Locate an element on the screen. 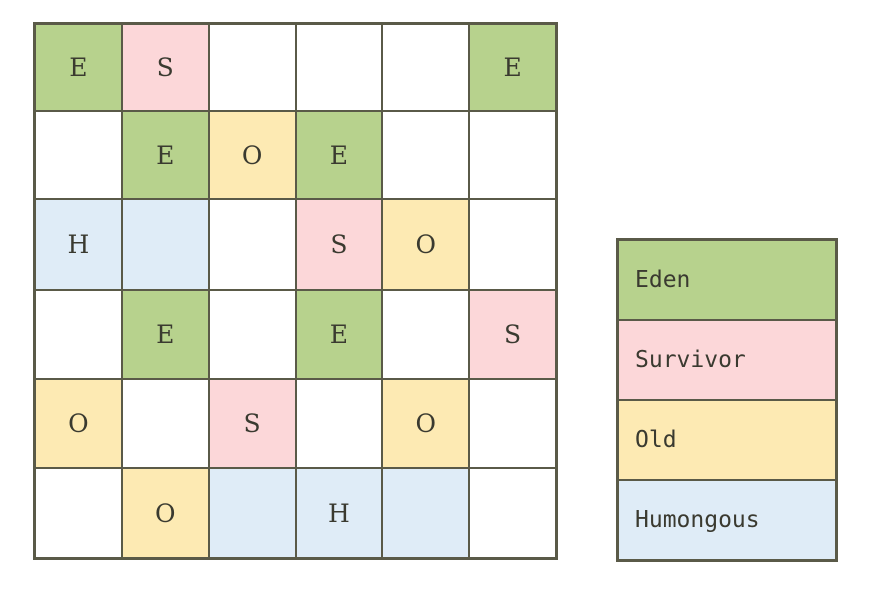 This screenshot has width=874, height=592. legend-item-survivor: Survivor is located at coordinates (727, 360).